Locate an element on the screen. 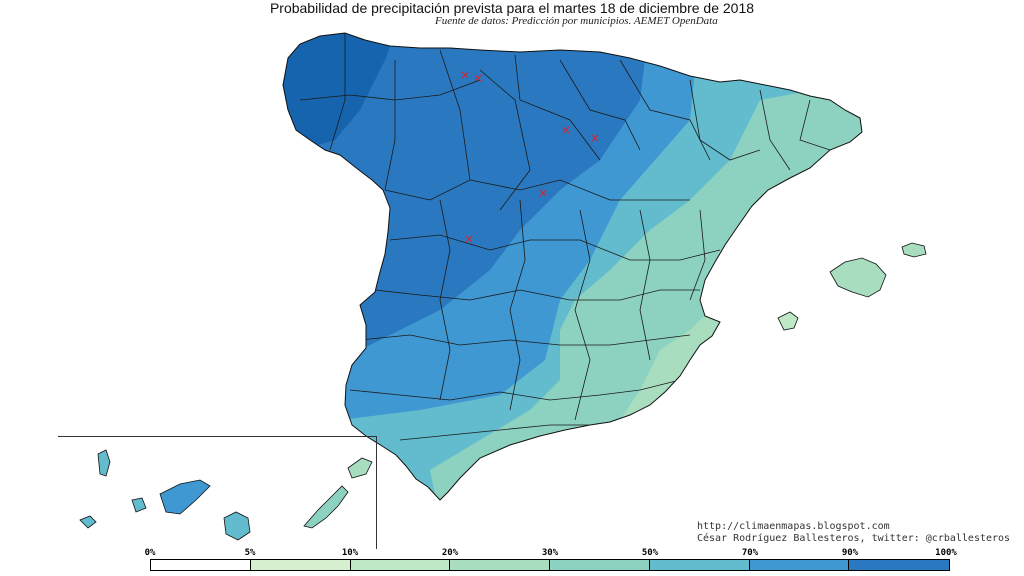  legend-label: 20% is located at coordinates (450, 553).